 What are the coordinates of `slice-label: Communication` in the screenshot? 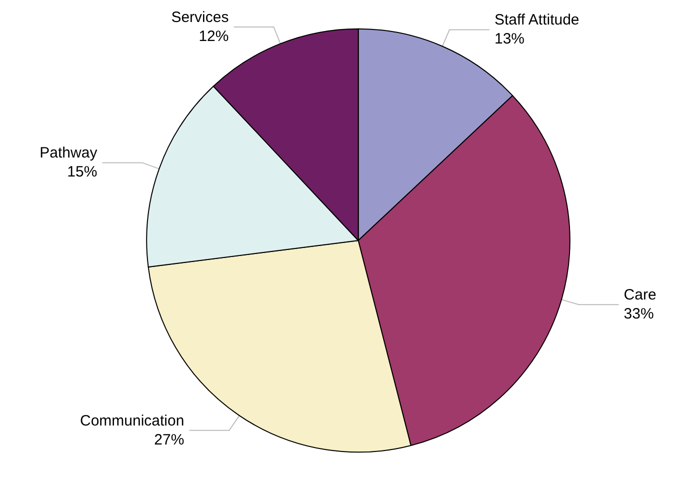 It's located at (132, 421).